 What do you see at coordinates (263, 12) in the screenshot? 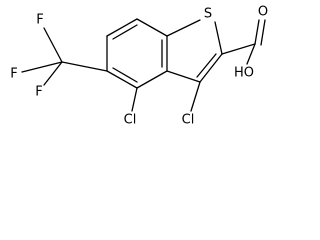
I see `atom-label: O` at bounding box center [263, 12].